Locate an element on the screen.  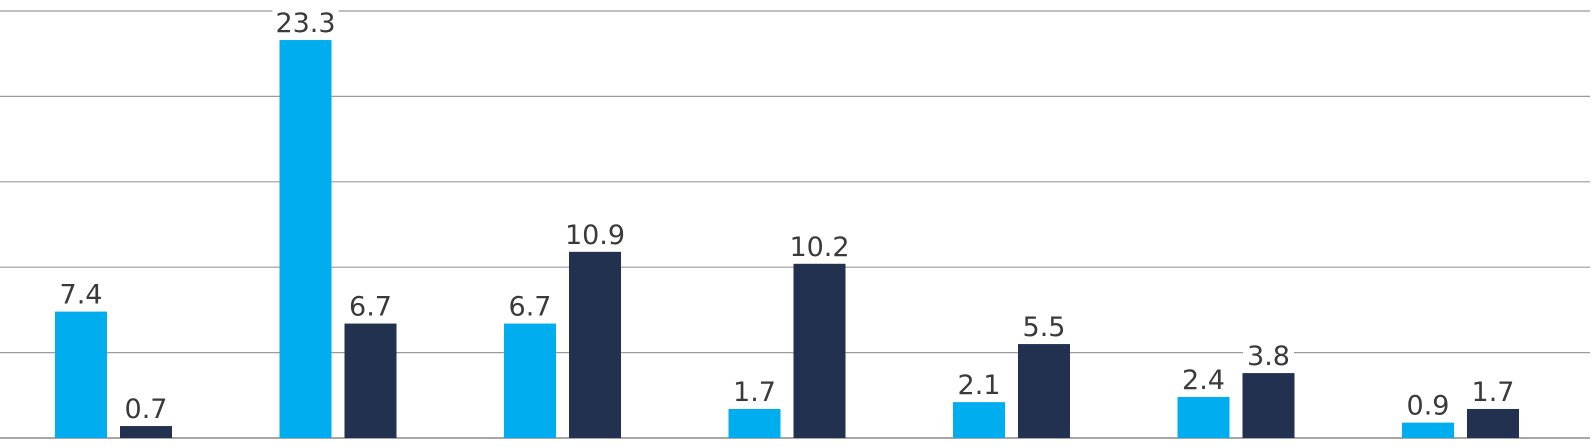
data-label-series-2-group-1: 0.7 is located at coordinates (146, 409).